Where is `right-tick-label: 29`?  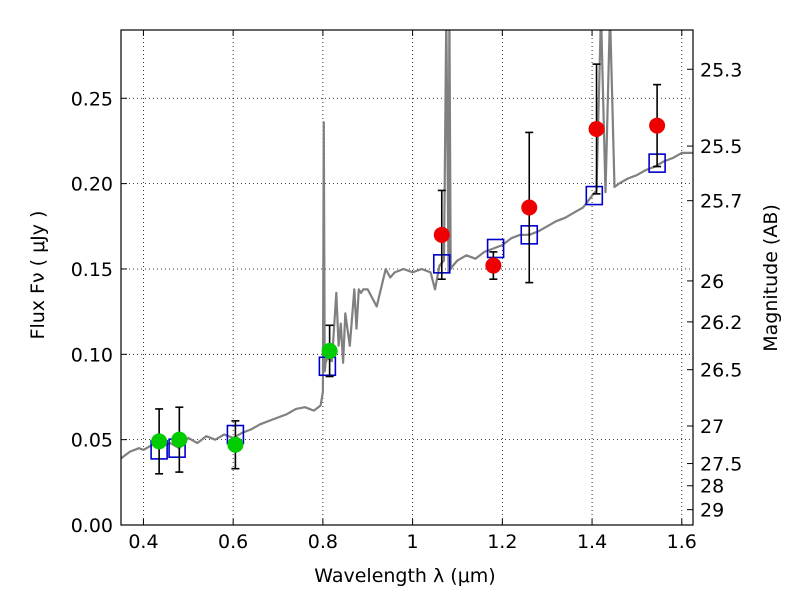
right-tick-label: 29 is located at coordinates (712, 511).